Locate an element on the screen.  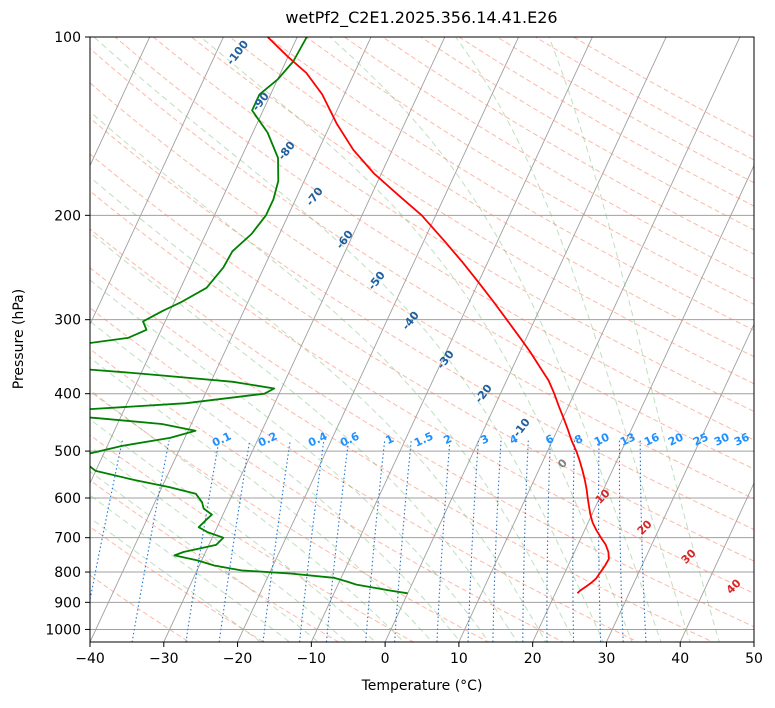
y-tick-label: 100 is located at coordinates (67, 38).